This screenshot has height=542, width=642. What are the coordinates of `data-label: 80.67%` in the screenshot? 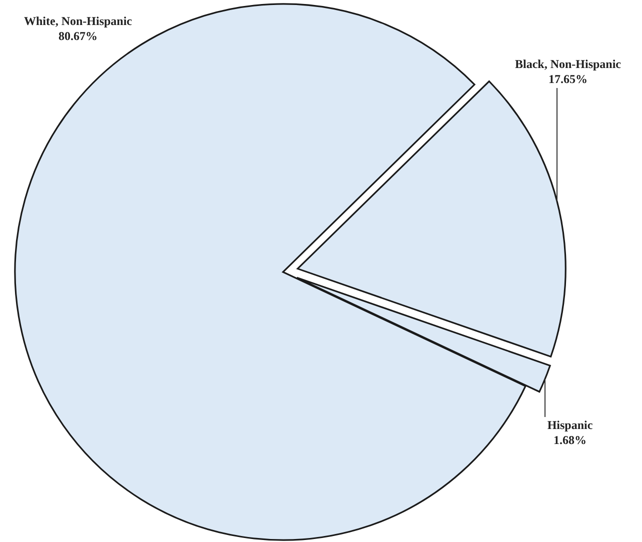 It's located at (78, 36).